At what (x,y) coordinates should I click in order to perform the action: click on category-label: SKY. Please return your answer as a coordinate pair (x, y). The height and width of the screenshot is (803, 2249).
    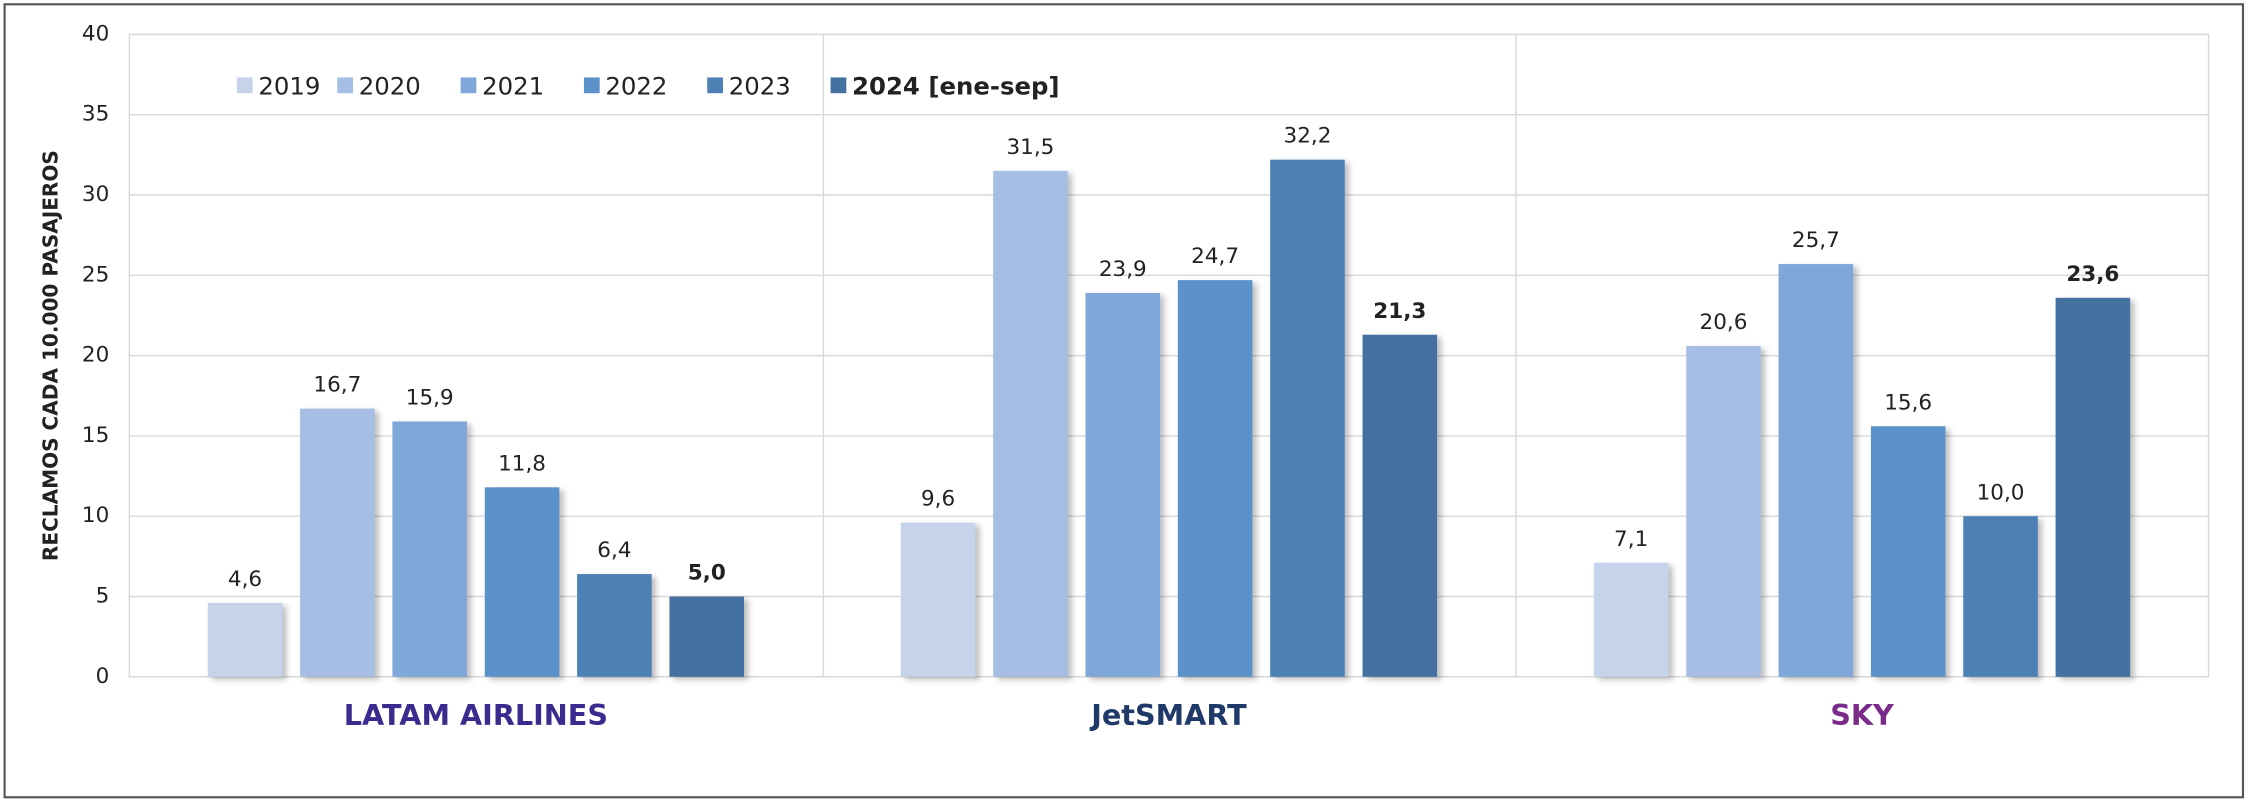
    Looking at the image, I should click on (1862, 715).